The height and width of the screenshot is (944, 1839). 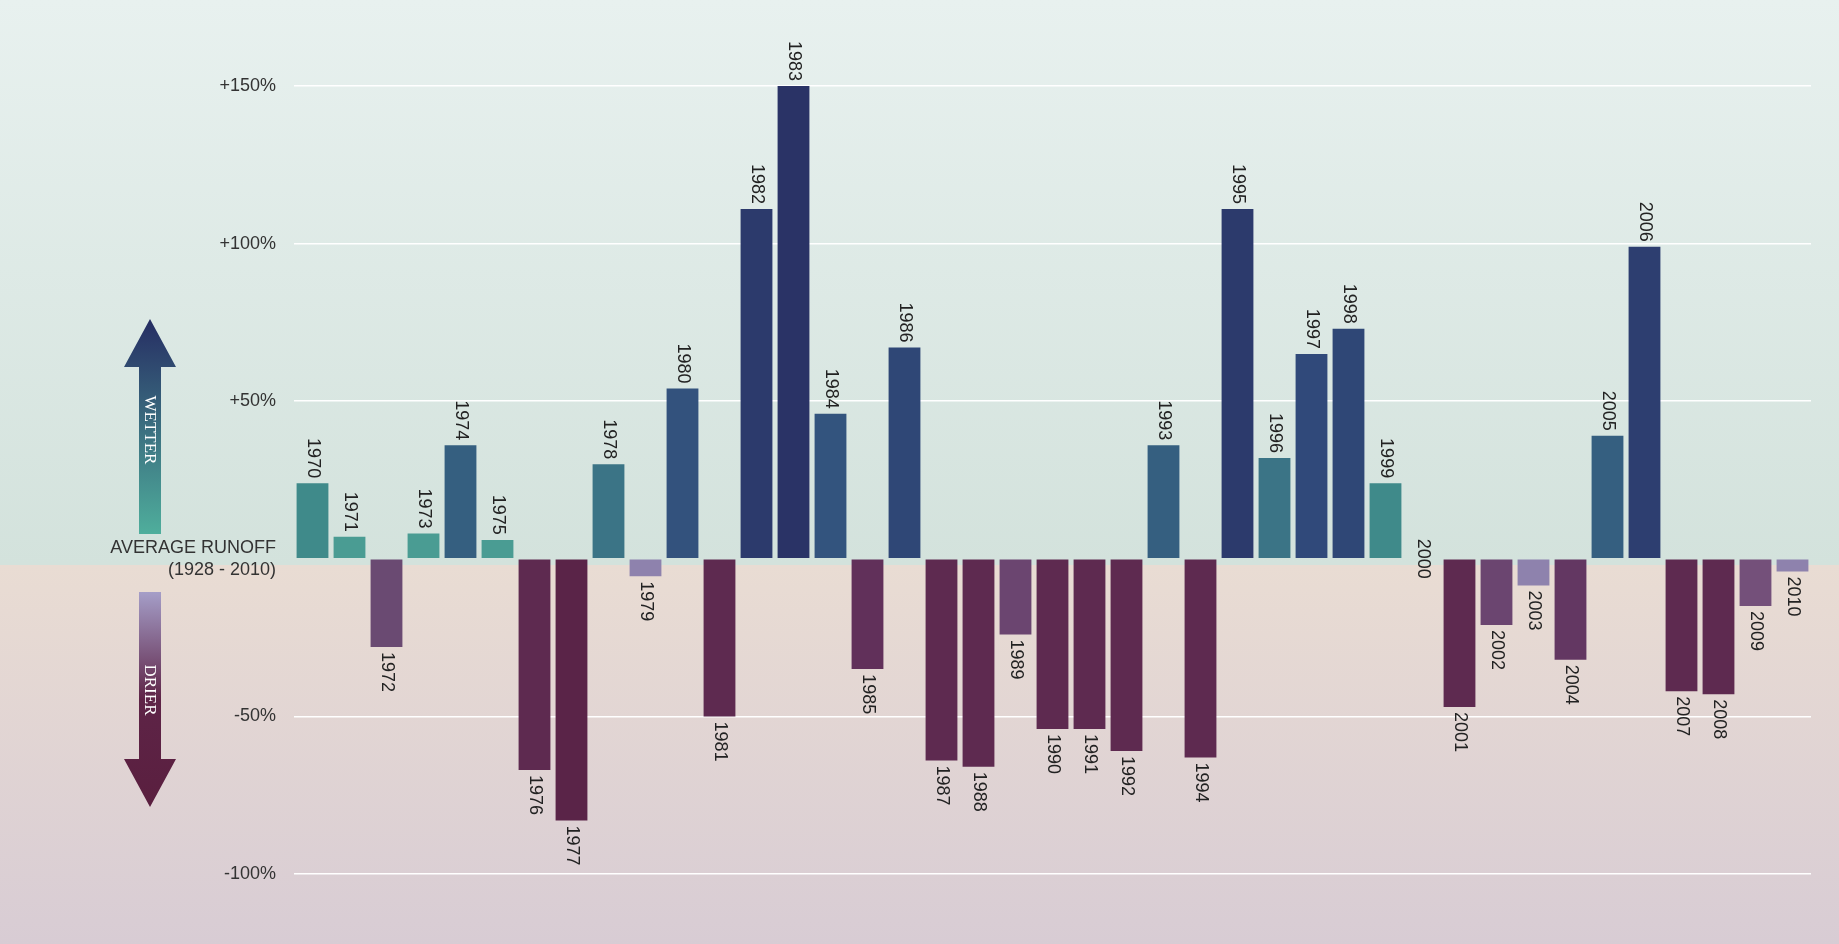 What do you see at coordinates (1608, 410) in the screenshot?
I see `x-tick-label: 2005` at bounding box center [1608, 410].